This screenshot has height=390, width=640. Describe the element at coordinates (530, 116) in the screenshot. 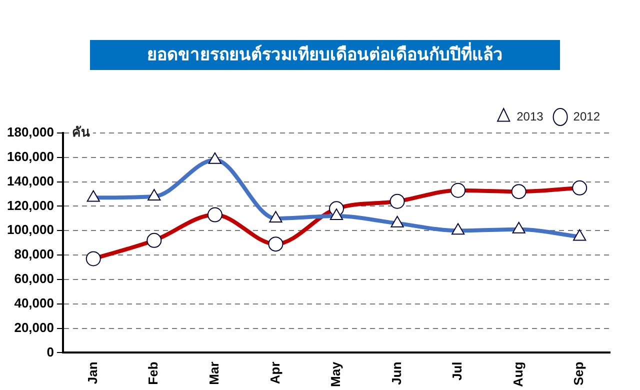

I see `legend-label: 2013` at that location.